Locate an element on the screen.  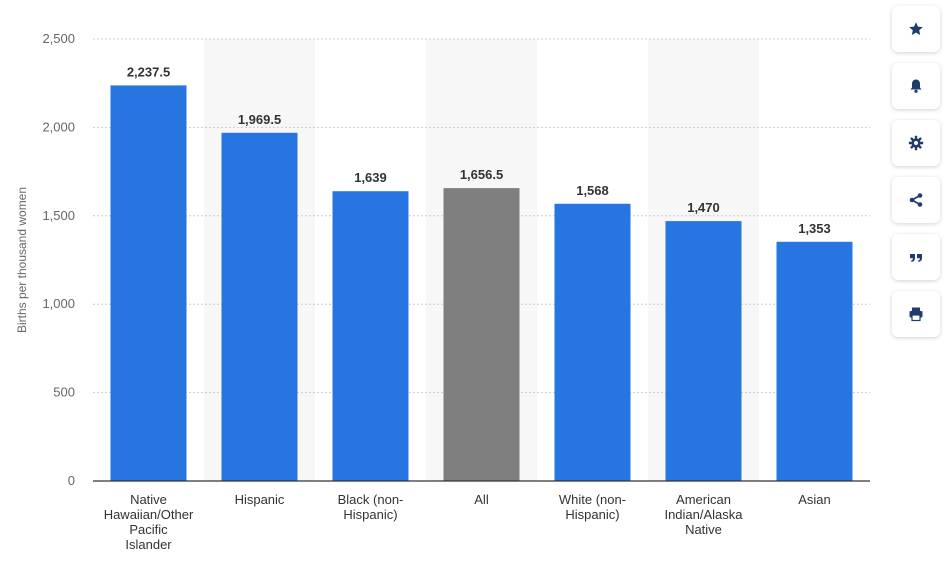
x-tick-label-line: American is located at coordinates (703, 499).